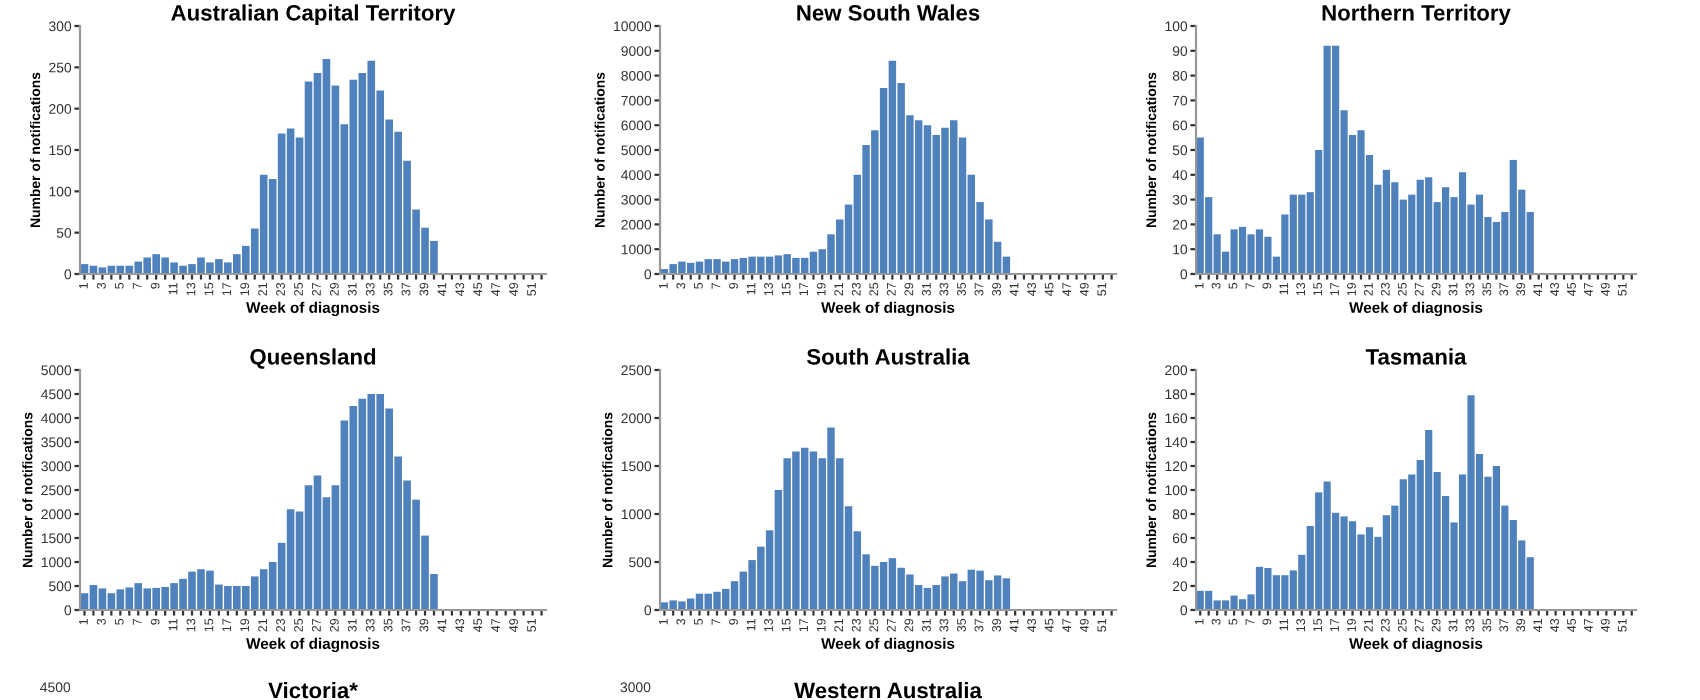 This screenshot has width=1700, height=700. I want to click on chart-title: Queensland, so click(313, 358).